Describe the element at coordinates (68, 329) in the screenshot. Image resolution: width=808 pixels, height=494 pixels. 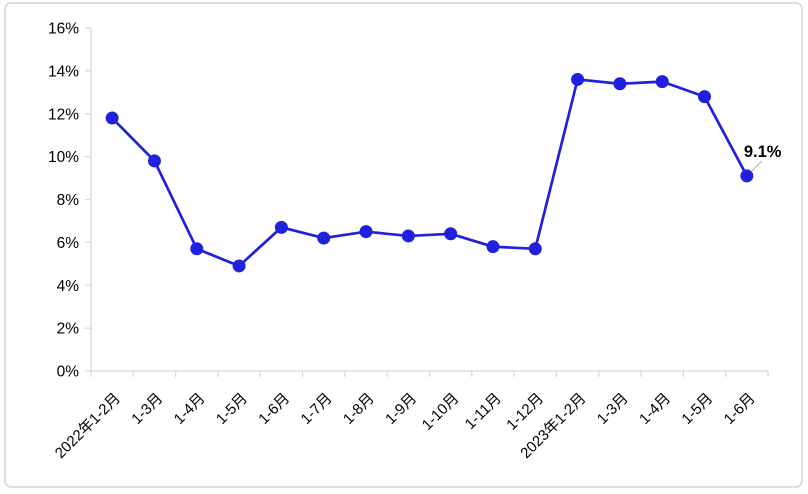
I see `y-tick-label: 2%` at that location.